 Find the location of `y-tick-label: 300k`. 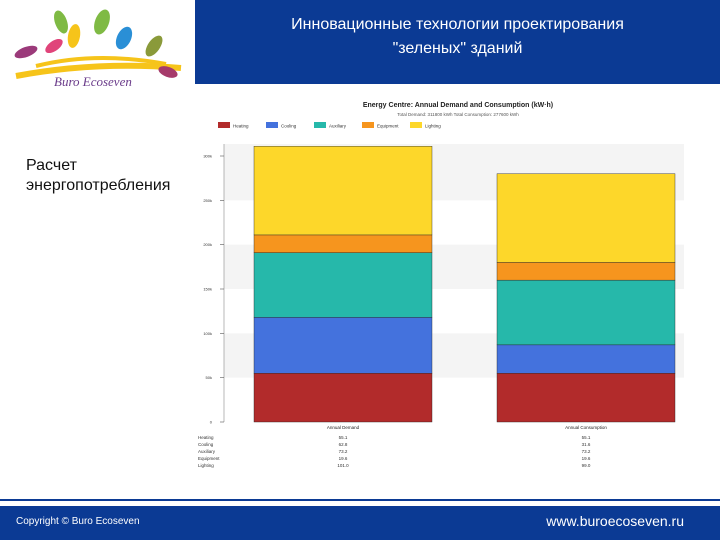

y-tick-label: 300k is located at coordinates (207, 156).